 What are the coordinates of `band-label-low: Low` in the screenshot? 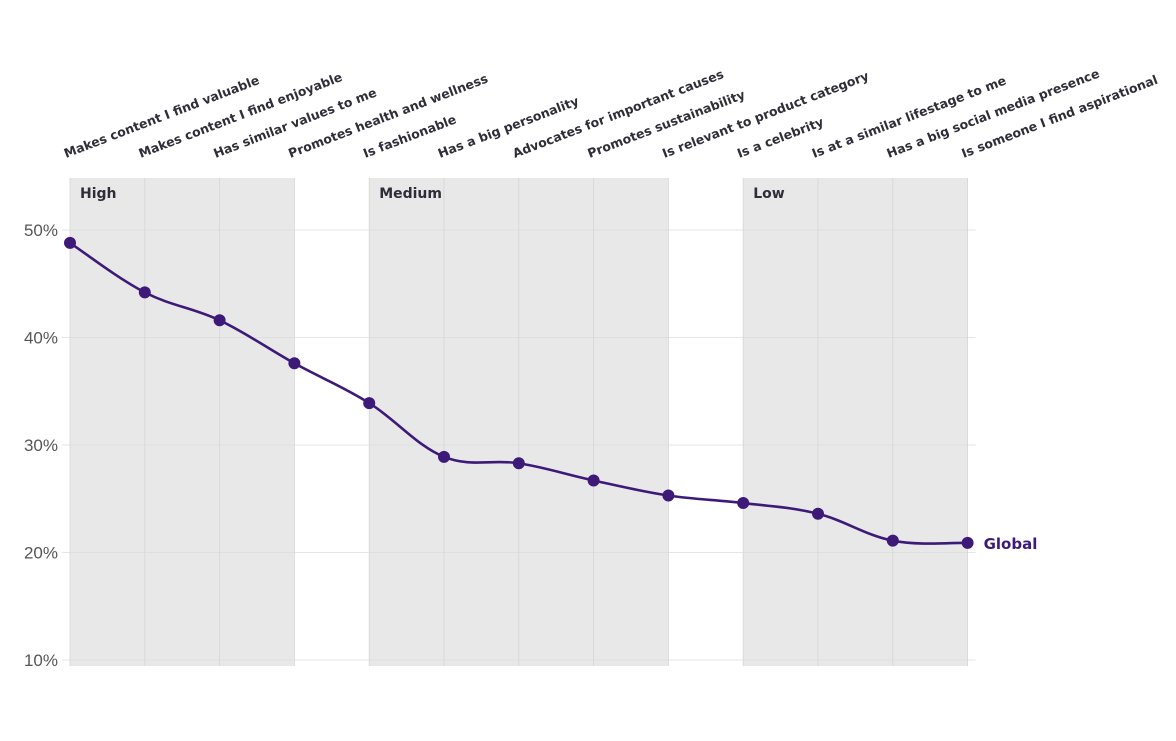 It's located at (769, 194).